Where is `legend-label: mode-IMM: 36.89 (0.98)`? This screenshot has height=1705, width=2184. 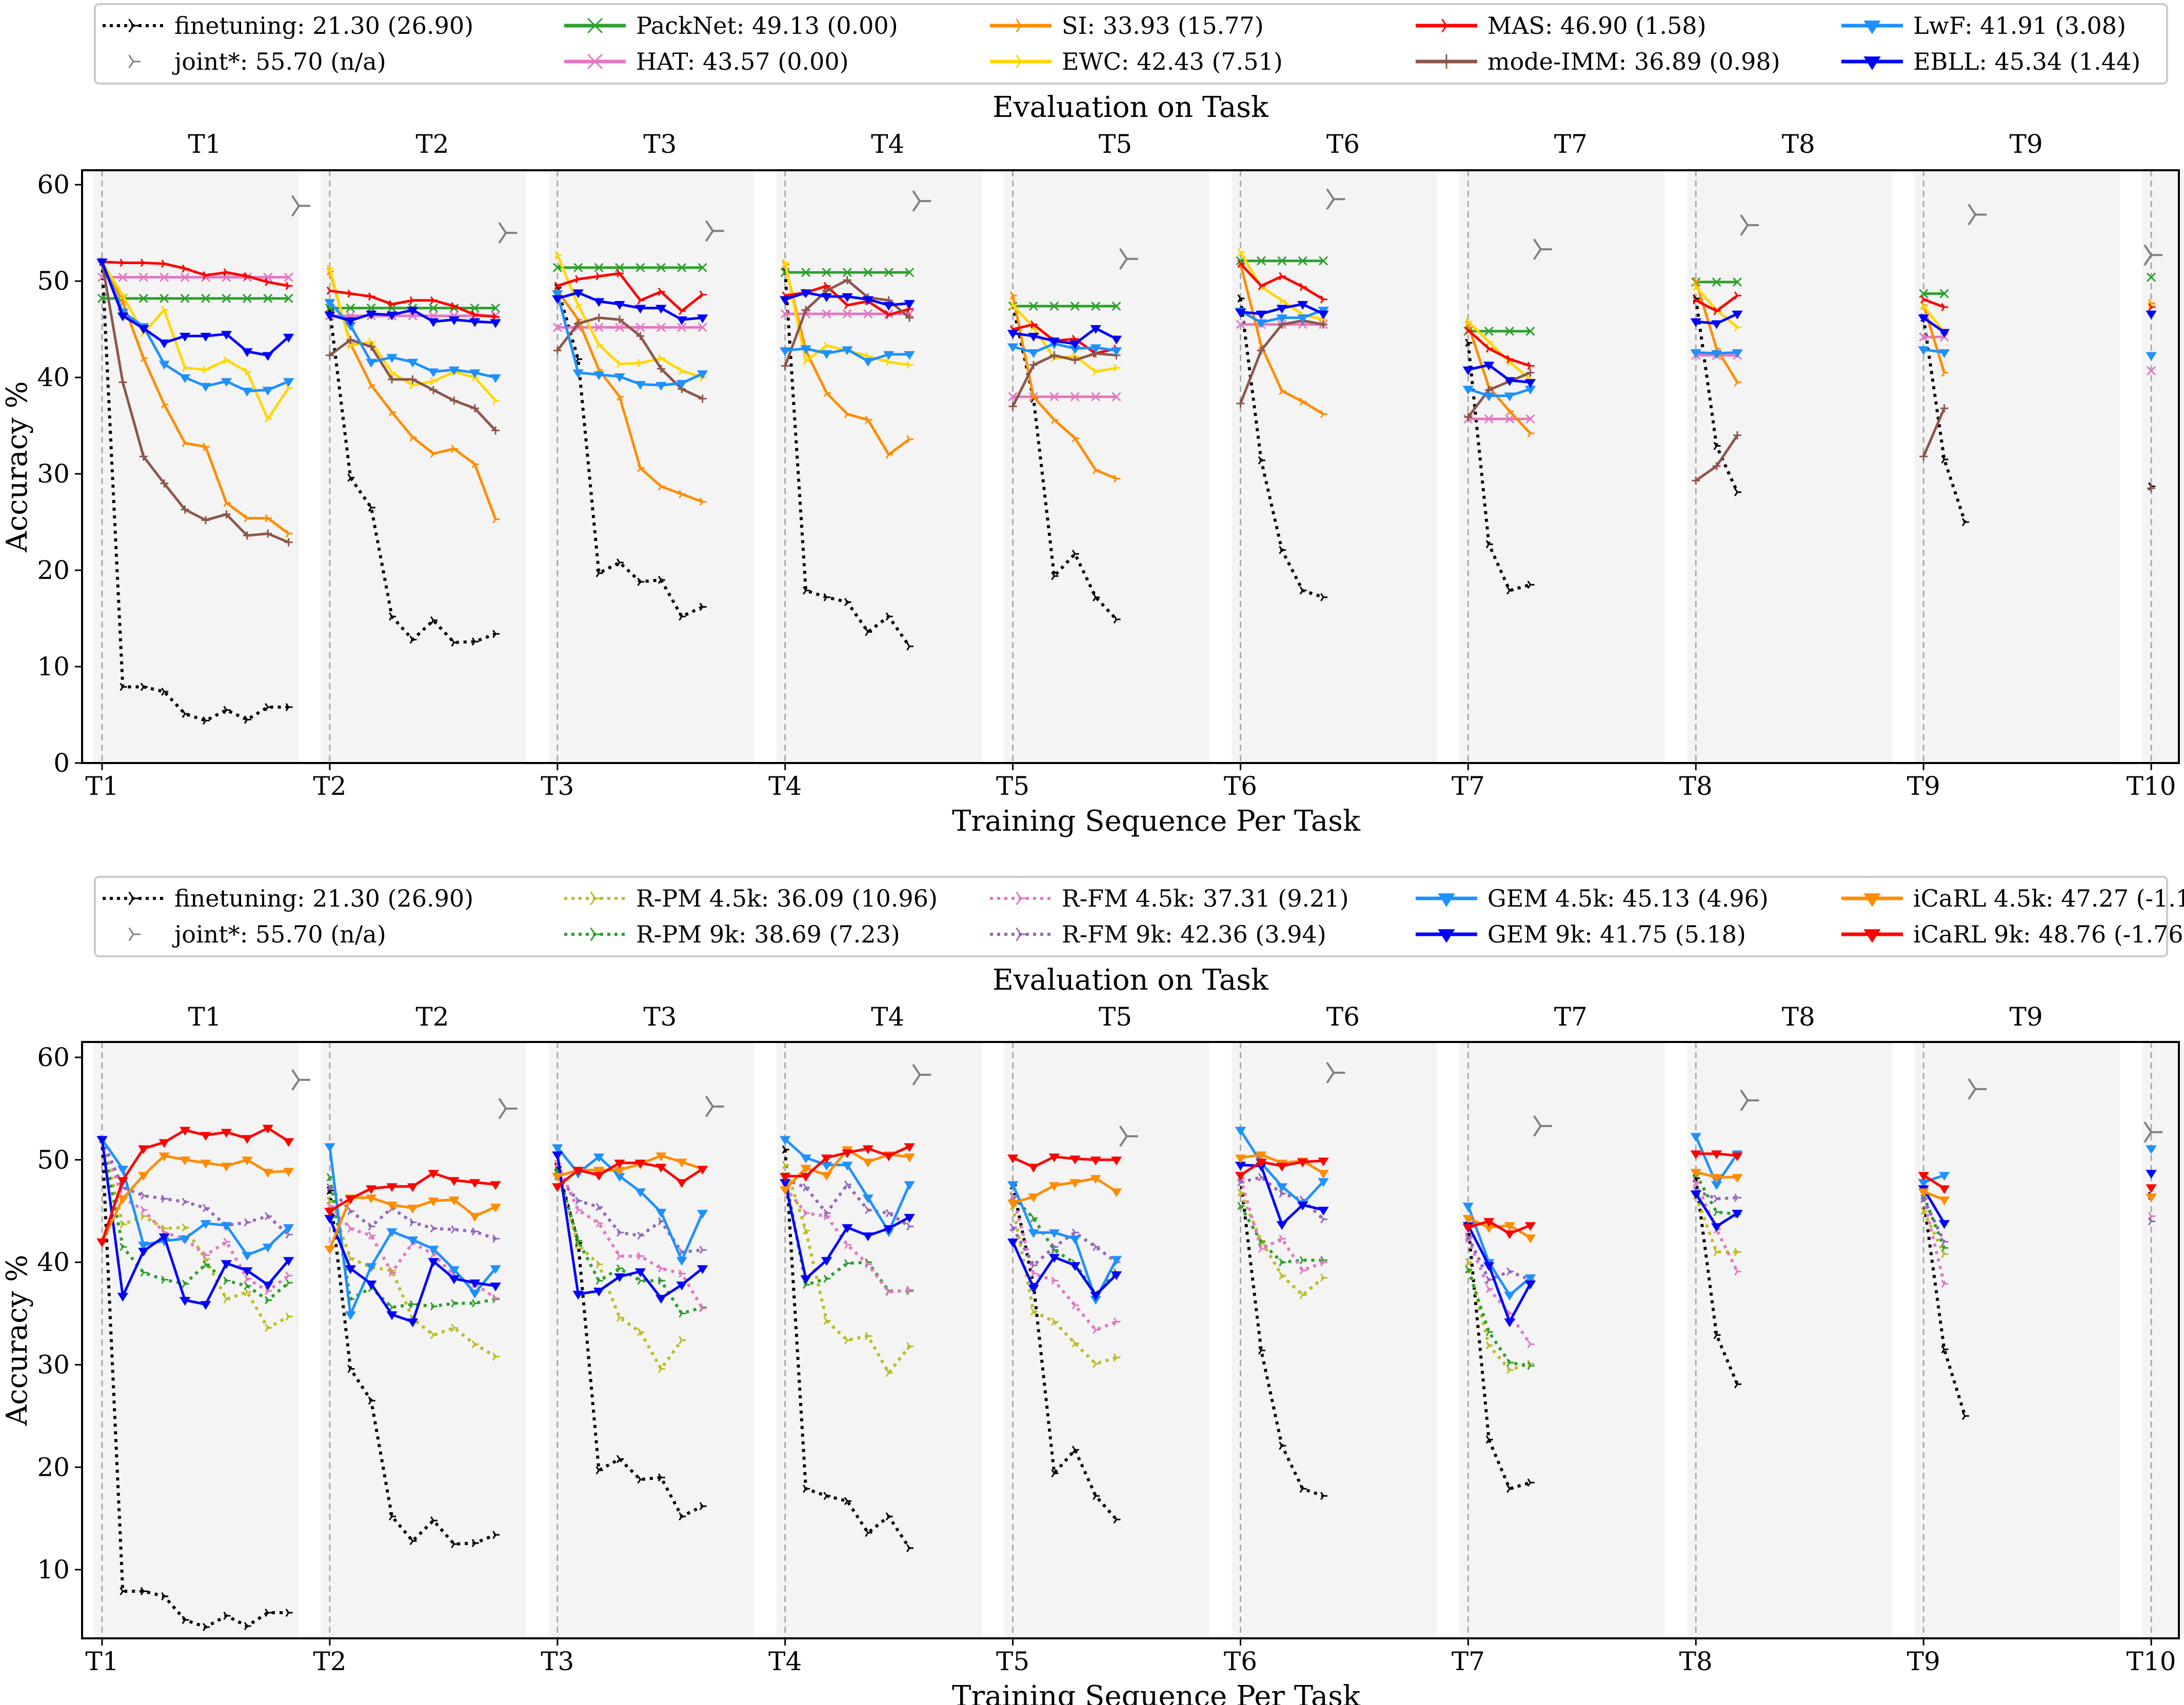
legend-label: mode-IMM: 36.89 (0.98) is located at coordinates (1633, 61).